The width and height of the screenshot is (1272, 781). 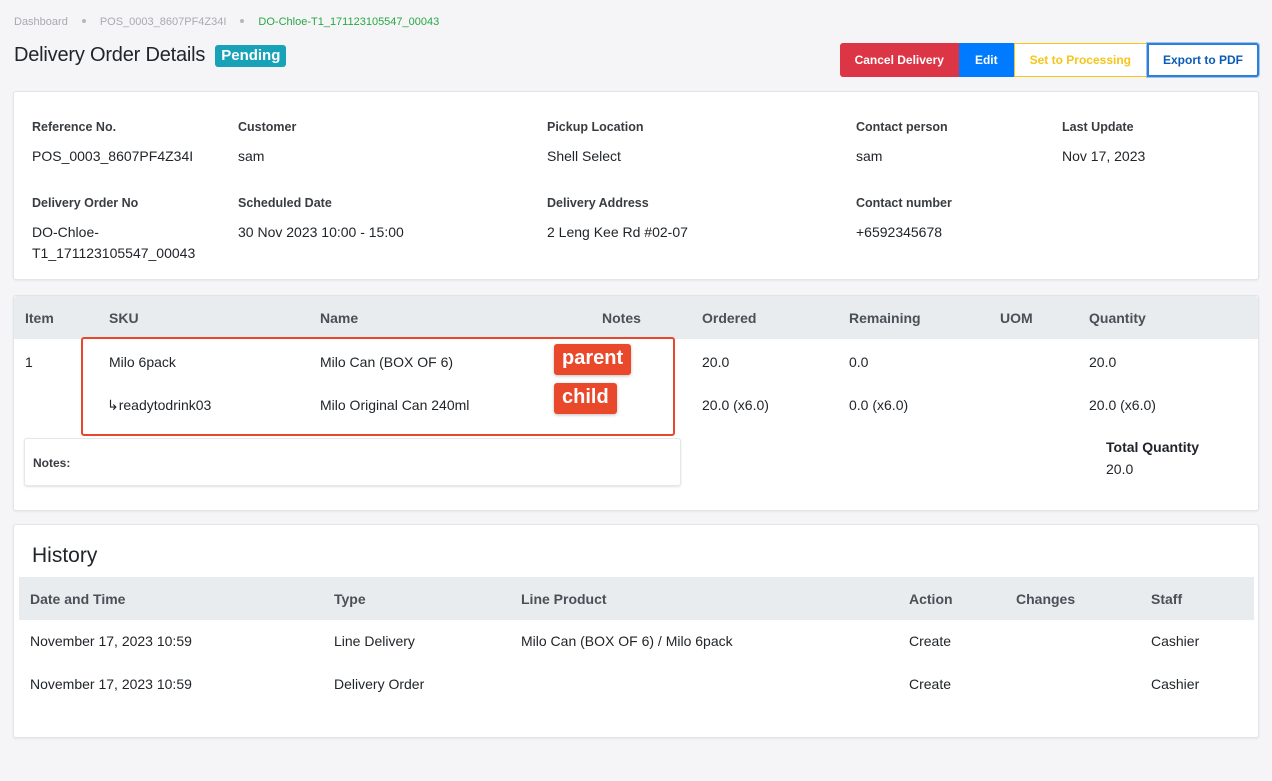 I want to click on col-changes: Changes, so click(x=1046, y=599).